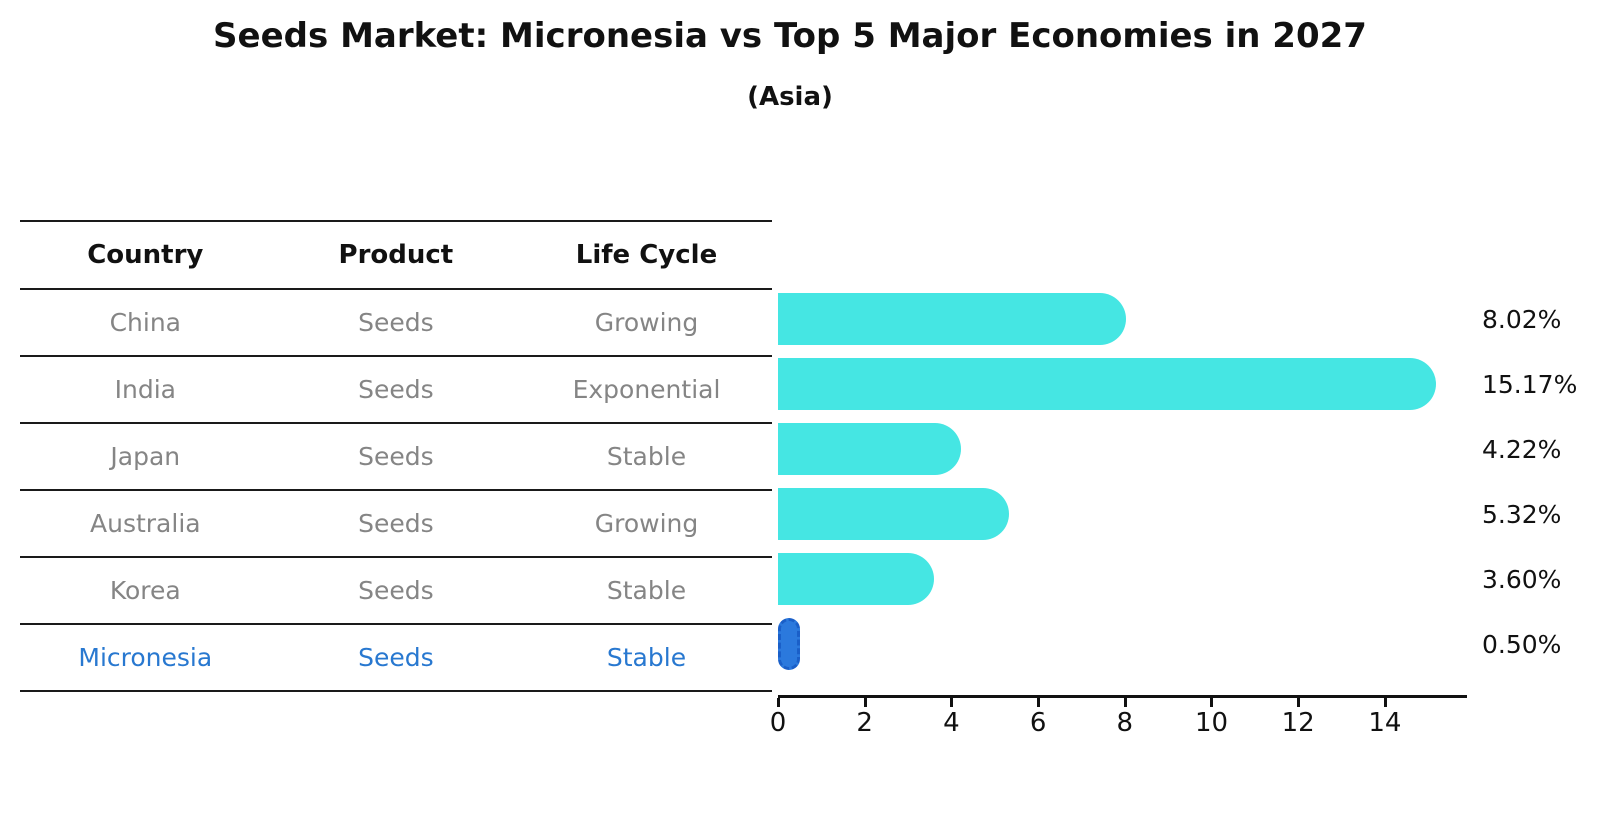 The width and height of the screenshot is (1604, 823). Describe the element at coordinates (790, 97) in the screenshot. I see `chart-subtitle: (Asia)` at that location.